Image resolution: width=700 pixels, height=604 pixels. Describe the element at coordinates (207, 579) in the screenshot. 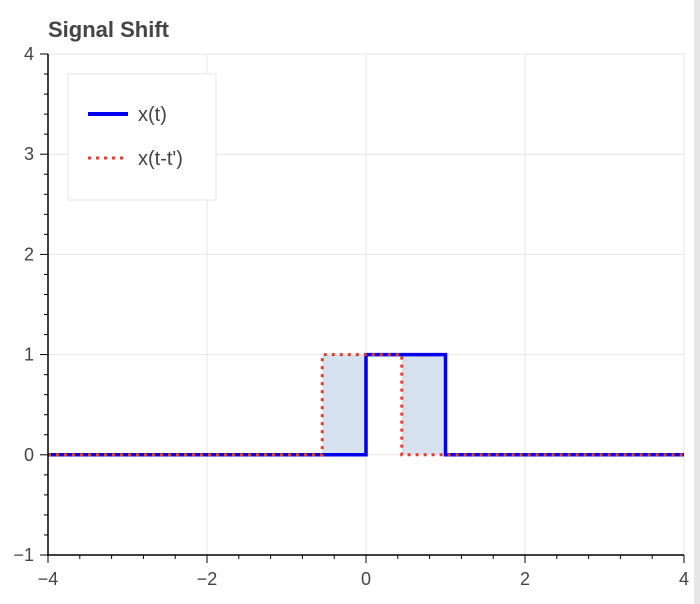

I see `x-tick-label: −2` at that location.